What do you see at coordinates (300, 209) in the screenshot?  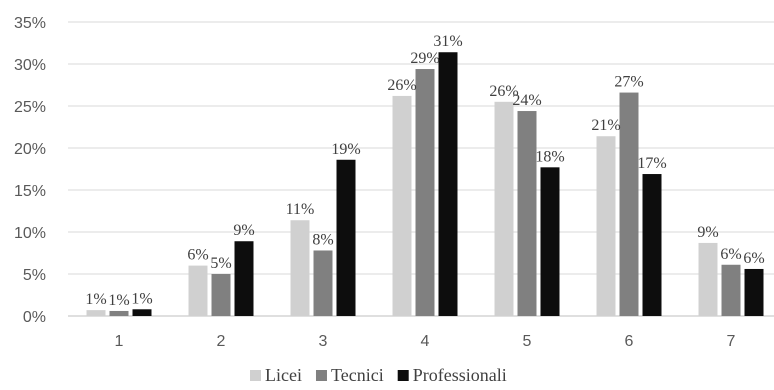 I see `data-label: 11%` at bounding box center [300, 209].